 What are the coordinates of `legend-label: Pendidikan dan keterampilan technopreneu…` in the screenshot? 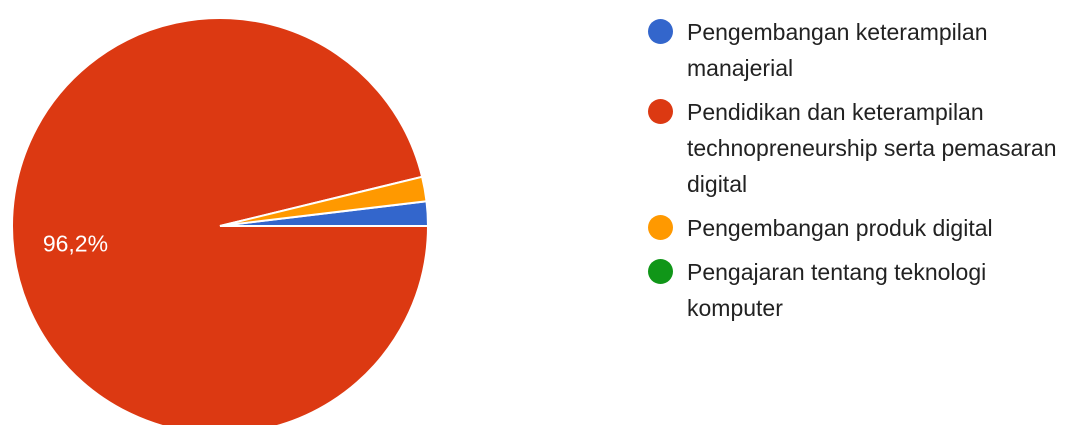 It's located at (872, 148).